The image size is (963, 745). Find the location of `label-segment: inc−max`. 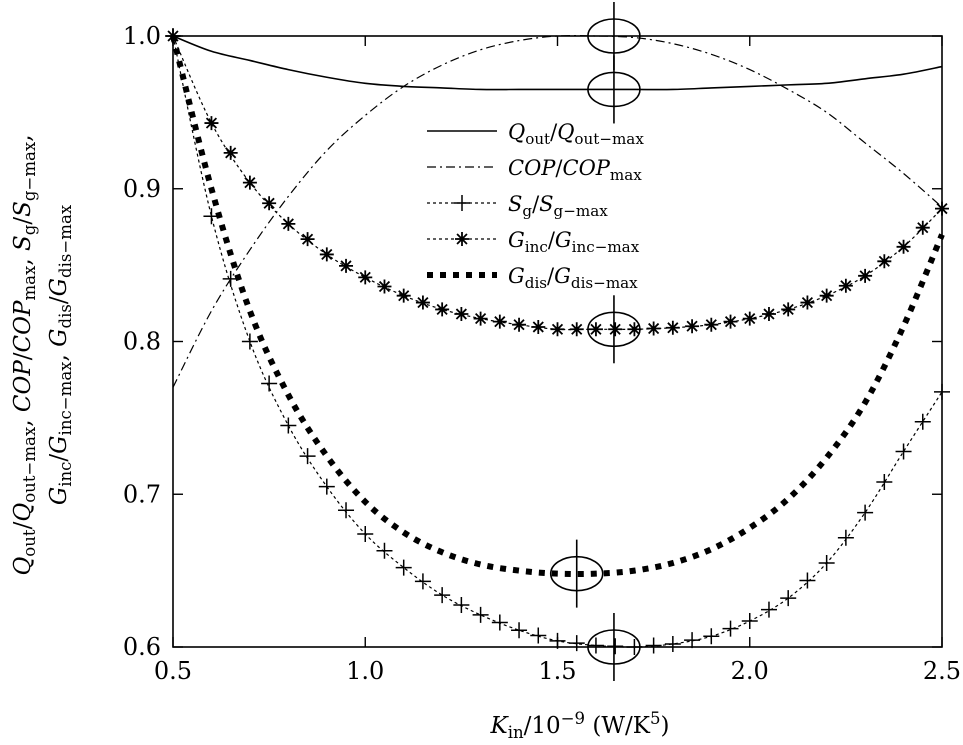

label-segment: inc−max is located at coordinates (606, 247).